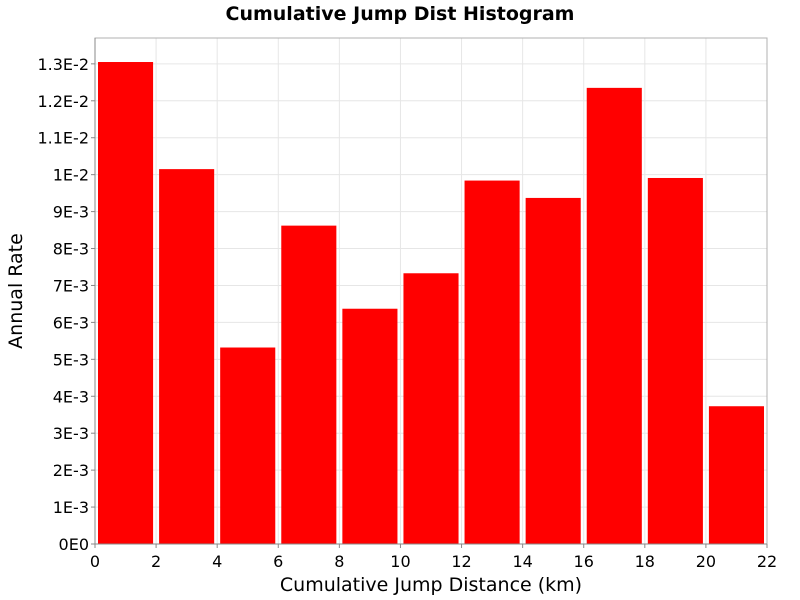 This screenshot has height=600, width=800. I want to click on x-tick-label: 14, so click(522, 561).